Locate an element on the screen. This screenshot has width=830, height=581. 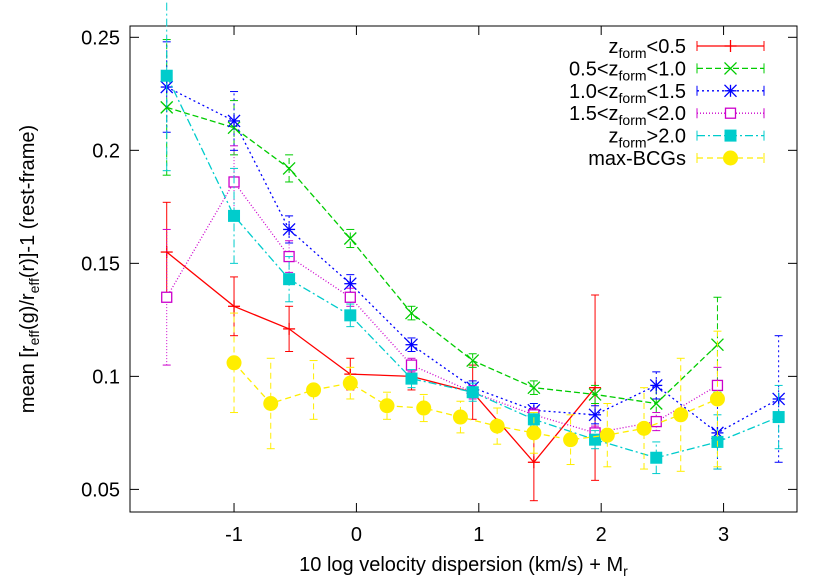
legend-label: zform>2.0 is located at coordinates (647, 138).